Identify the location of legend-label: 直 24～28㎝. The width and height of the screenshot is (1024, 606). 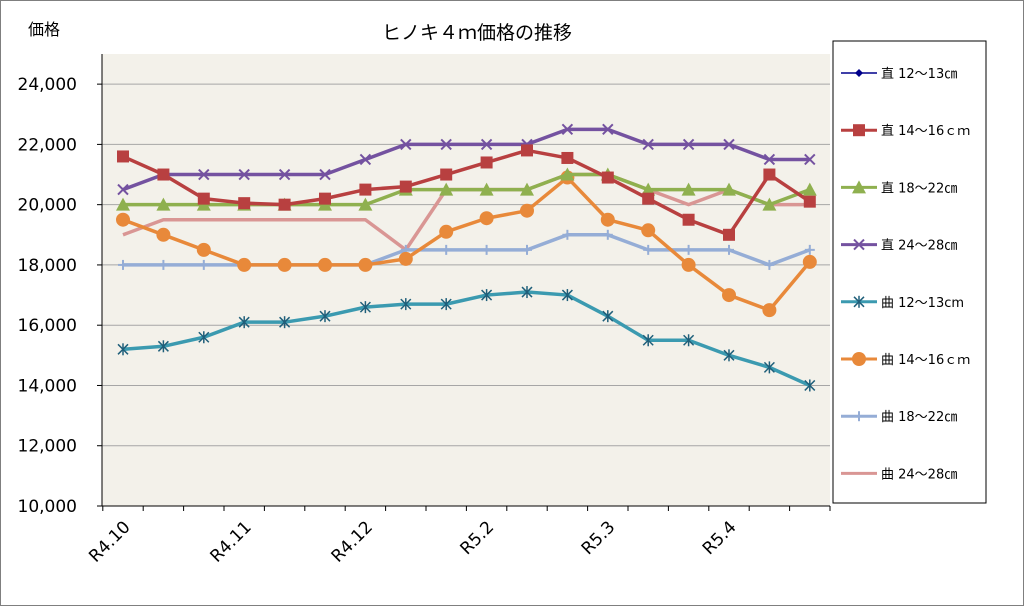
(919, 246).